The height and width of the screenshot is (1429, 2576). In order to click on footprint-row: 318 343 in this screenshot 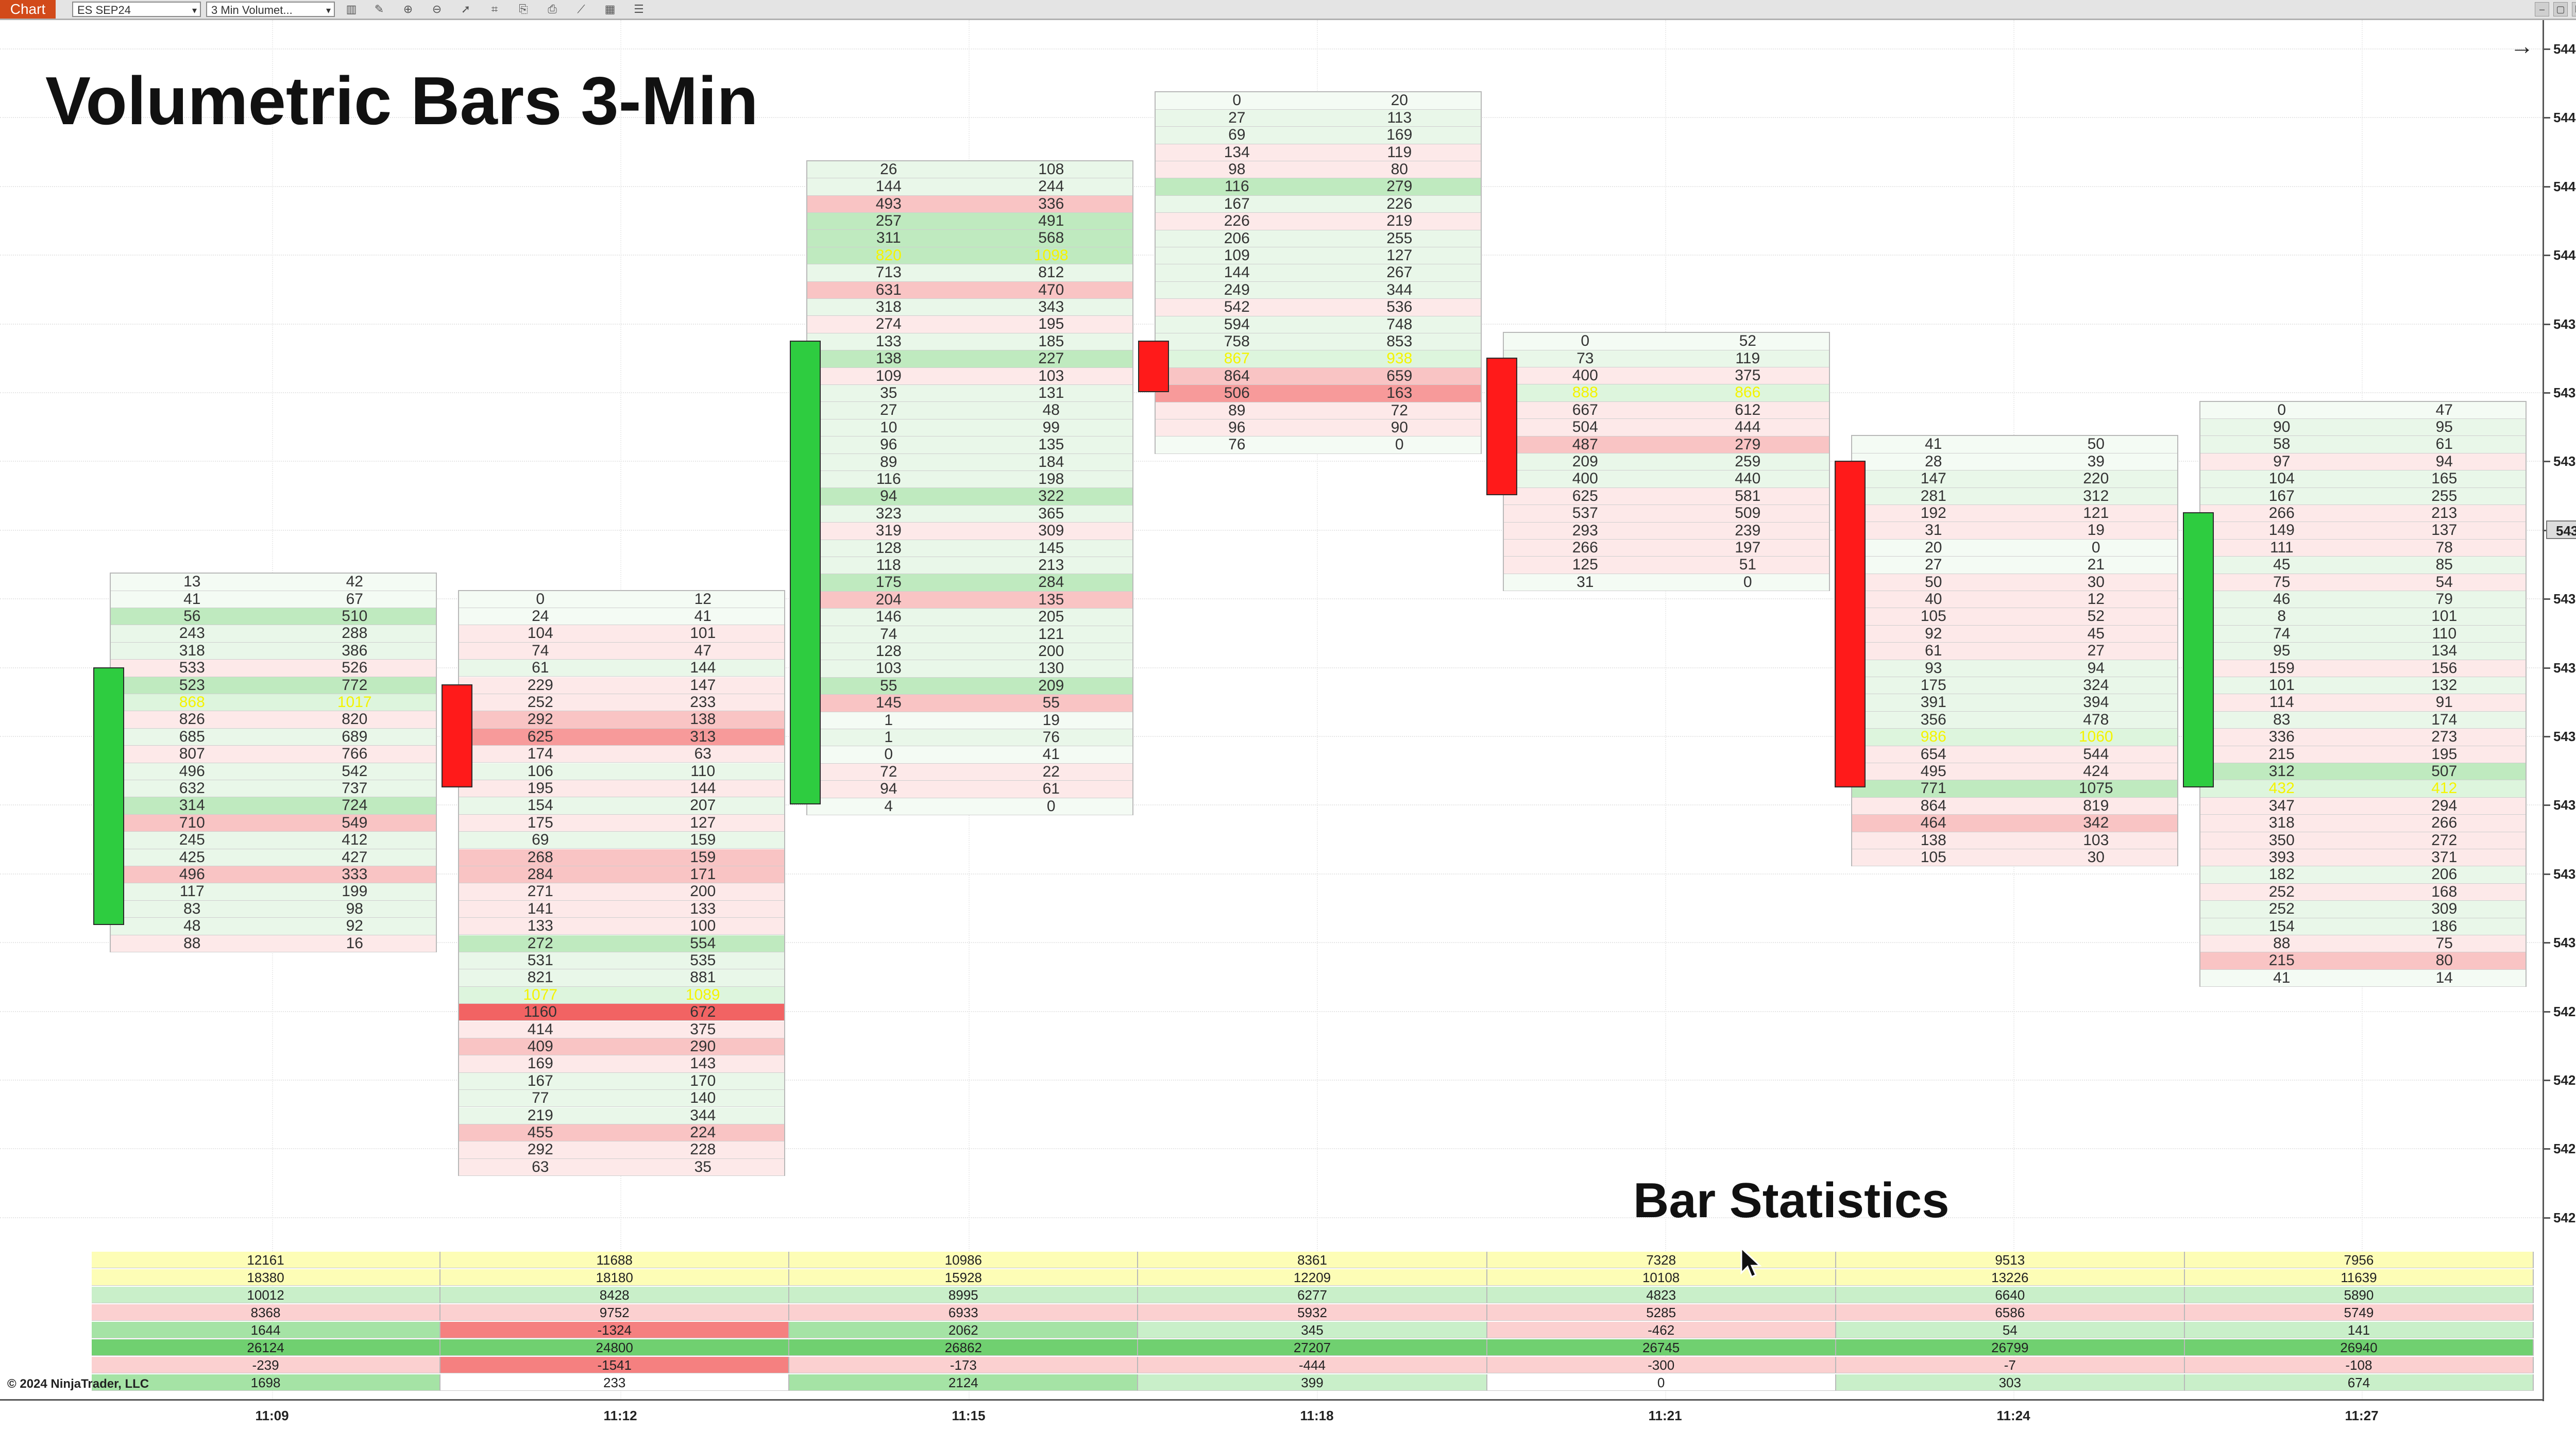, I will do `click(969, 308)`.